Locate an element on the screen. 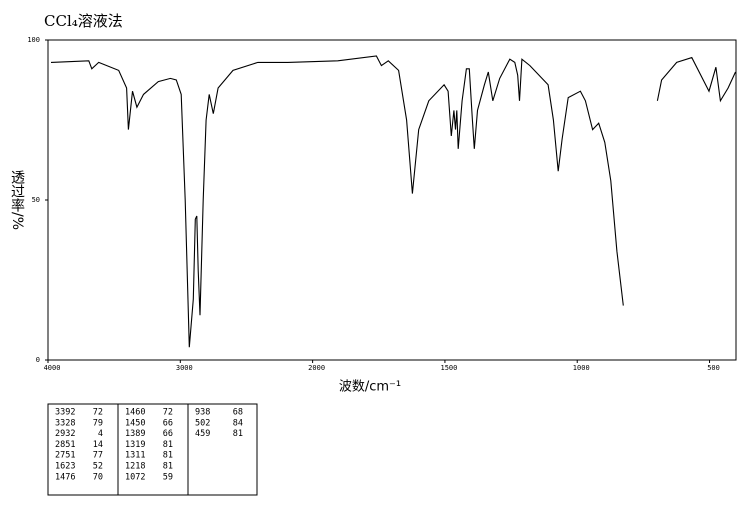 Image resolution: width=738 pixels, height=510 pixels. peak-wavenumber: 1623 is located at coordinates (65, 467).